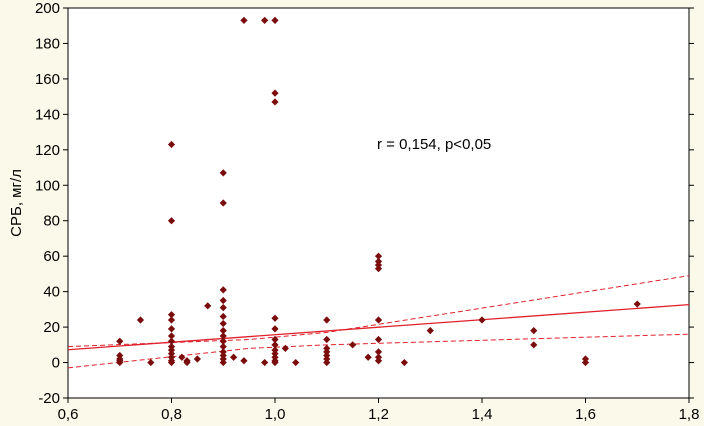 Image resolution: width=704 pixels, height=426 pixels. Describe the element at coordinates (51, 256) in the screenshot. I see `y-tick-label: 60` at that location.